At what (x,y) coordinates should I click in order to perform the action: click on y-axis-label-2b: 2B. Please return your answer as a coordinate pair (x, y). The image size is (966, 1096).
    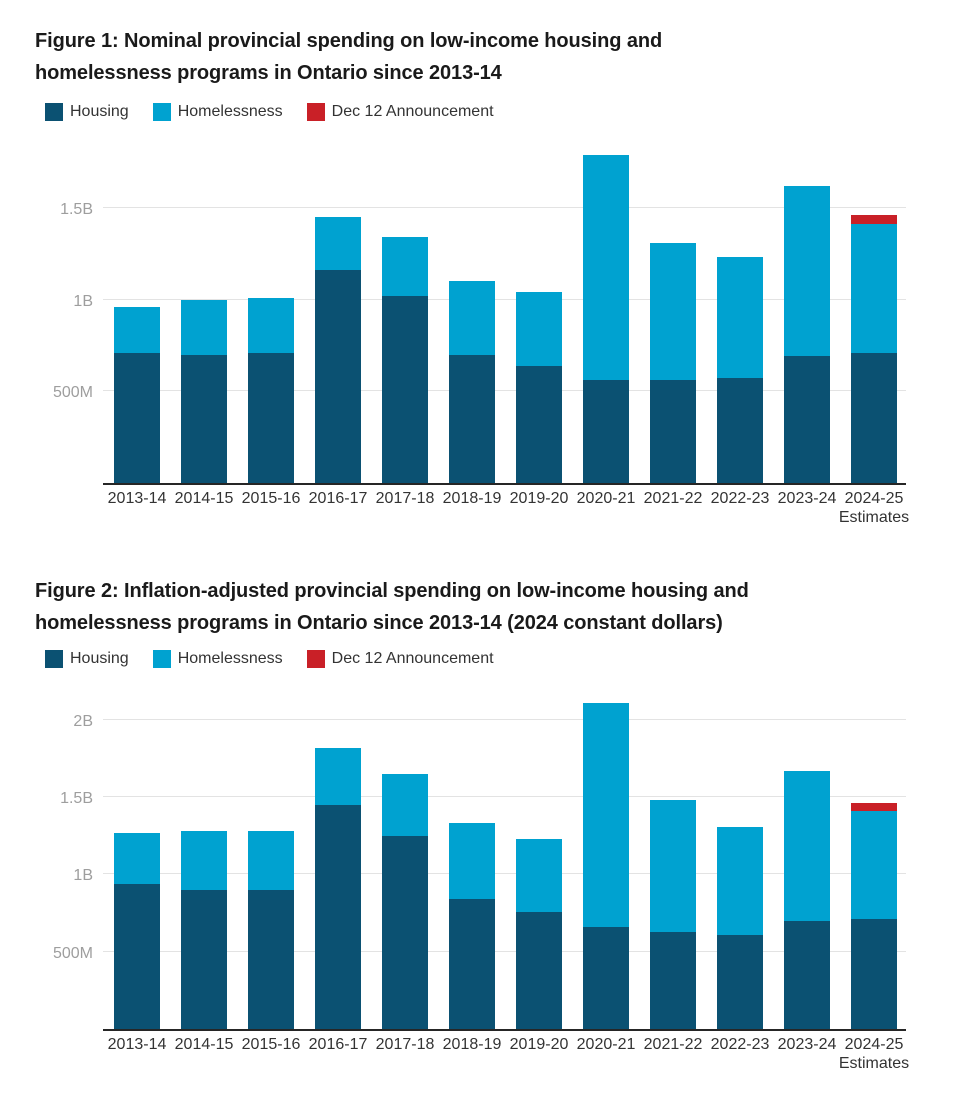
    Looking at the image, I should click on (83, 721).